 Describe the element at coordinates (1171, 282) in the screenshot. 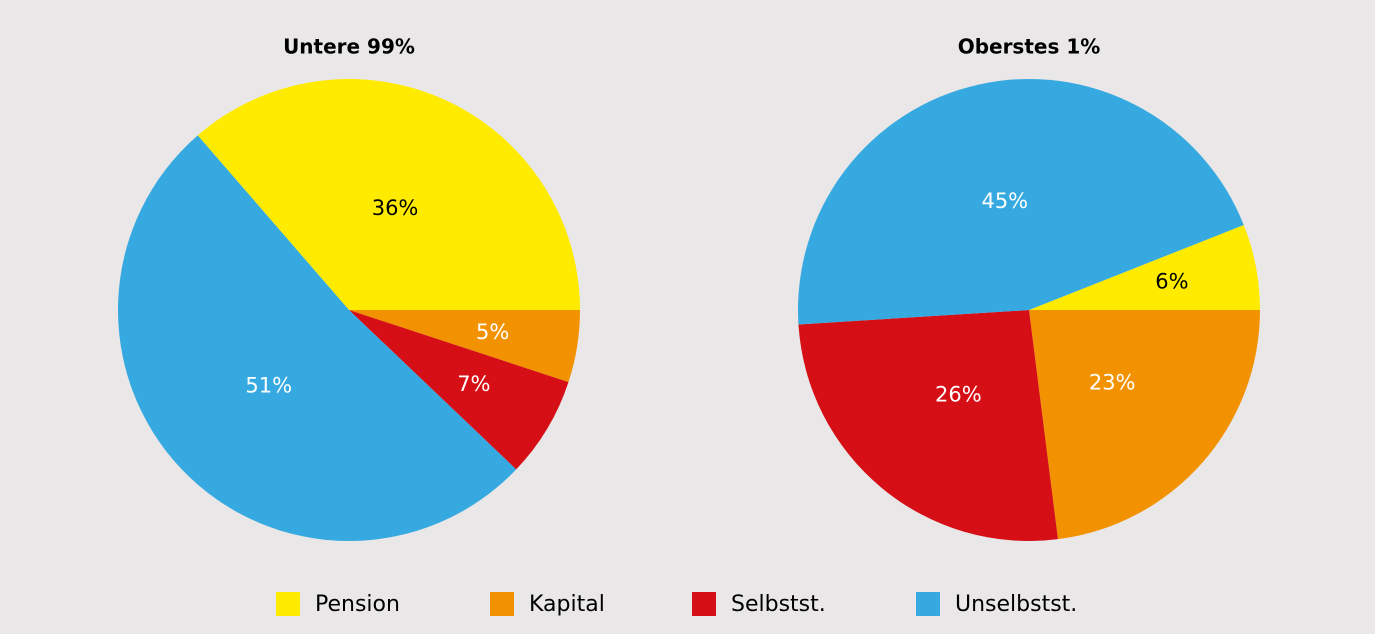

I see `slice-label: 6%` at that location.